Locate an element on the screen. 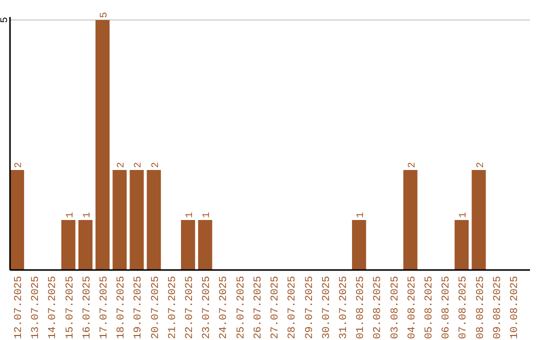  x-tick-label: 09.08.2025 is located at coordinates (498, 308).